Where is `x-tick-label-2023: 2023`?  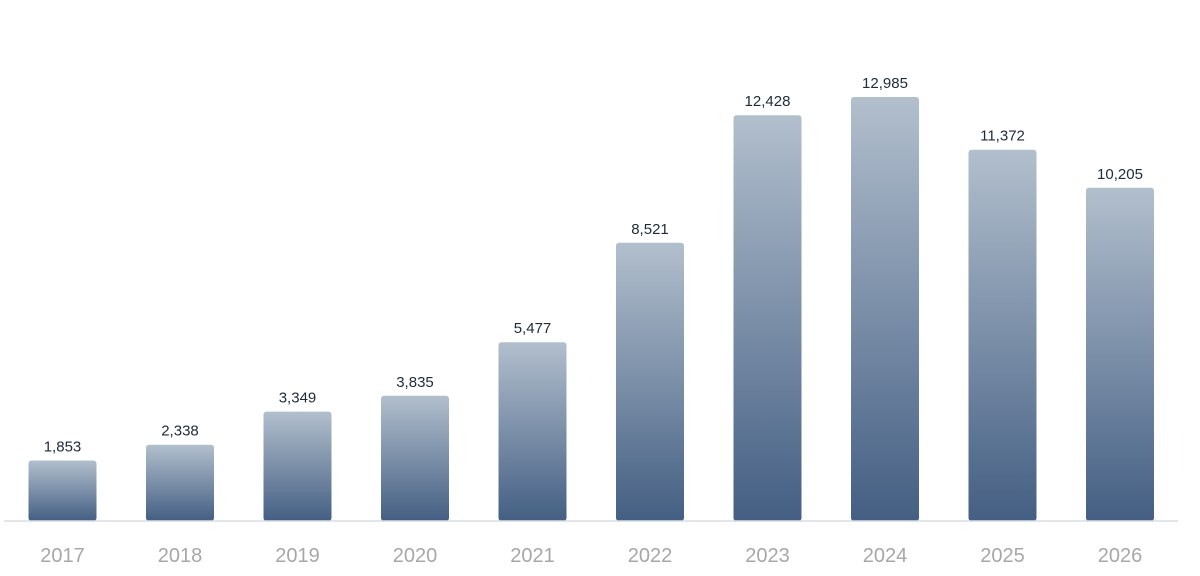
x-tick-label-2023: 2023 is located at coordinates (767, 556).